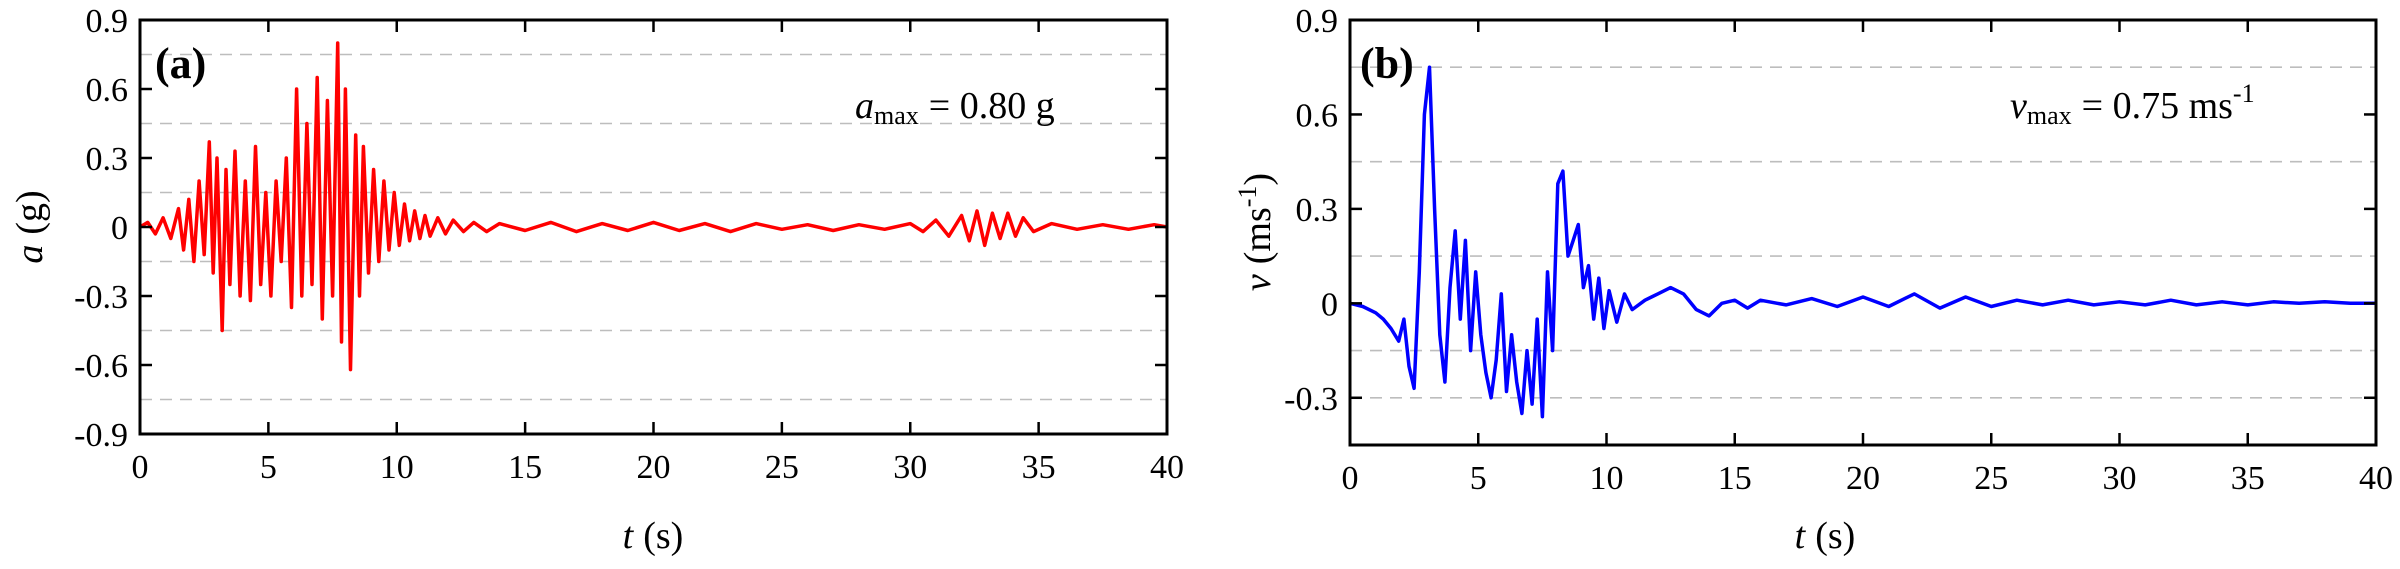  Describe the element at coordinates (1835, 536) in the screenshot. I see `panel-b-xlabel-unit: (s)` at that location.